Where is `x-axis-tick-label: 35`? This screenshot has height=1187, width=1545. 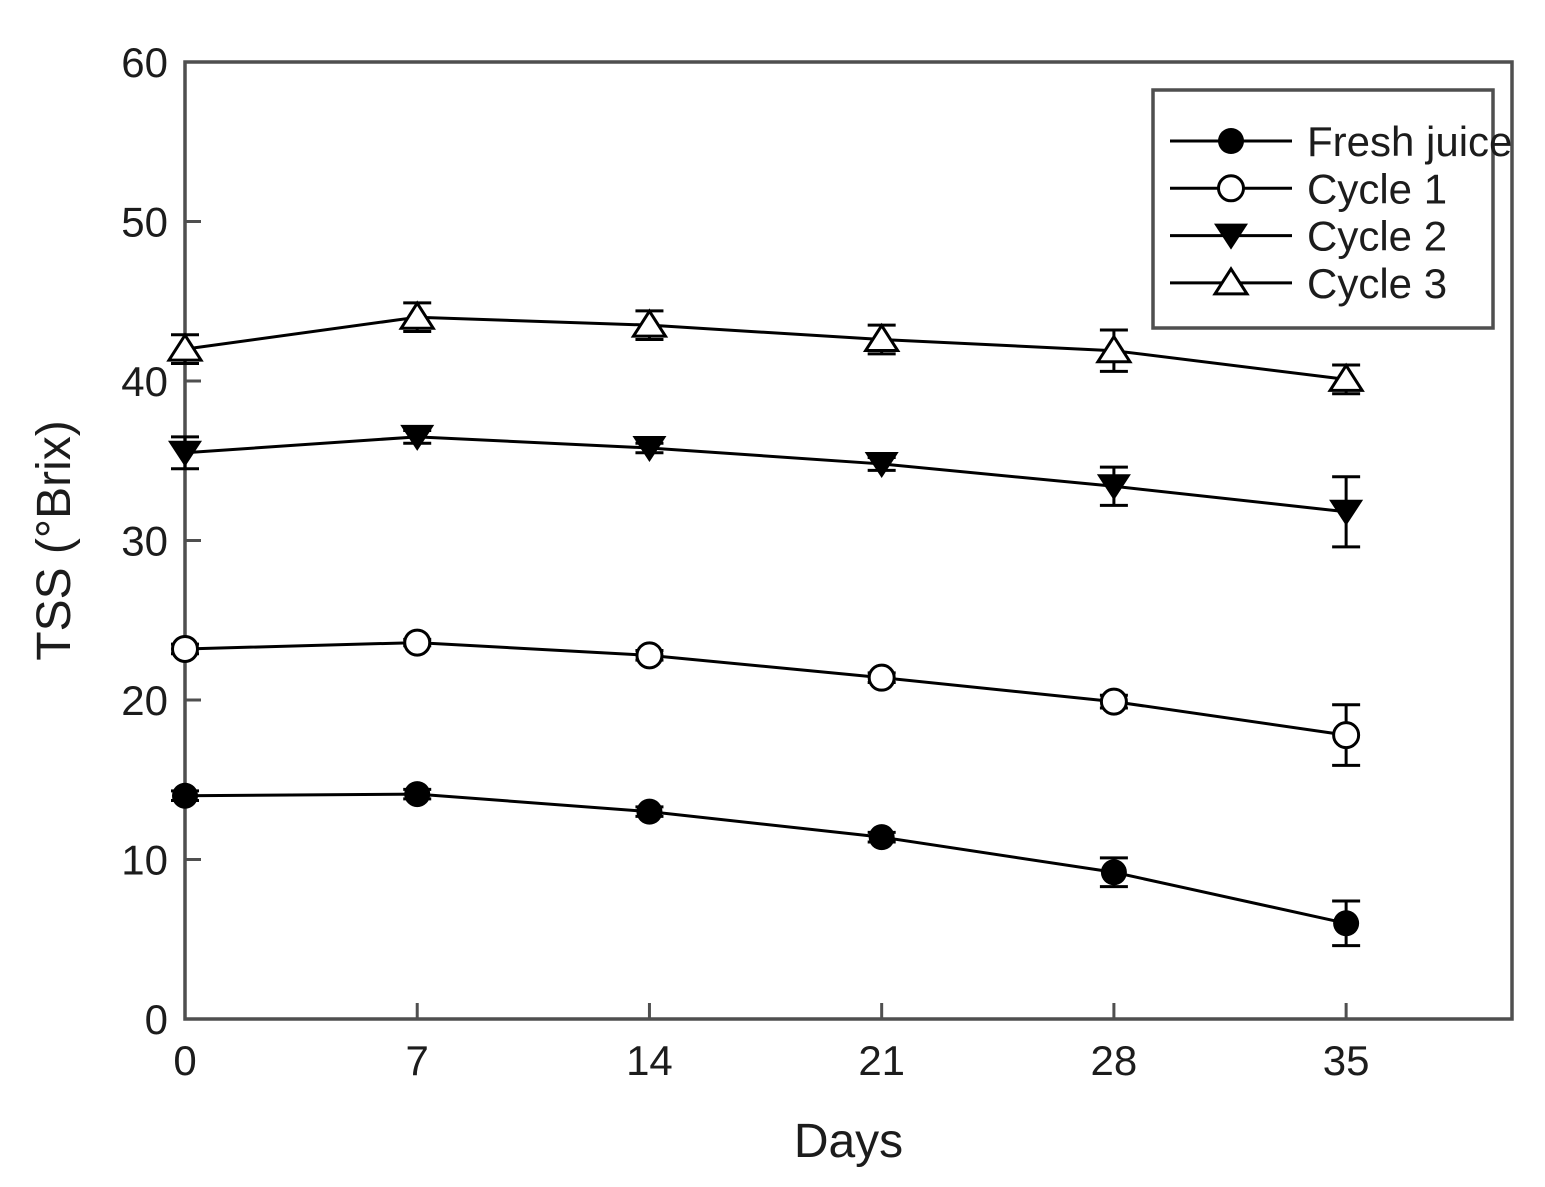
x-axis-tick-label: 35 is located at coordinates (1346, 1060).